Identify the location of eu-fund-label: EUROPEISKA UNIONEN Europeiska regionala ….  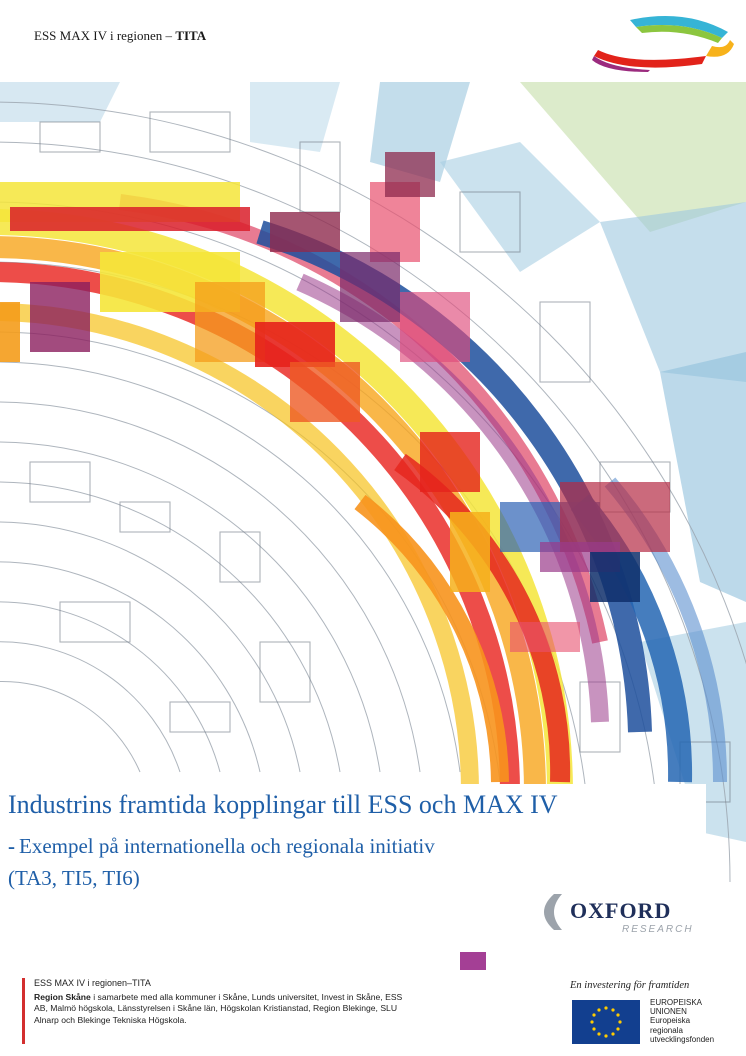
(682, 1021).